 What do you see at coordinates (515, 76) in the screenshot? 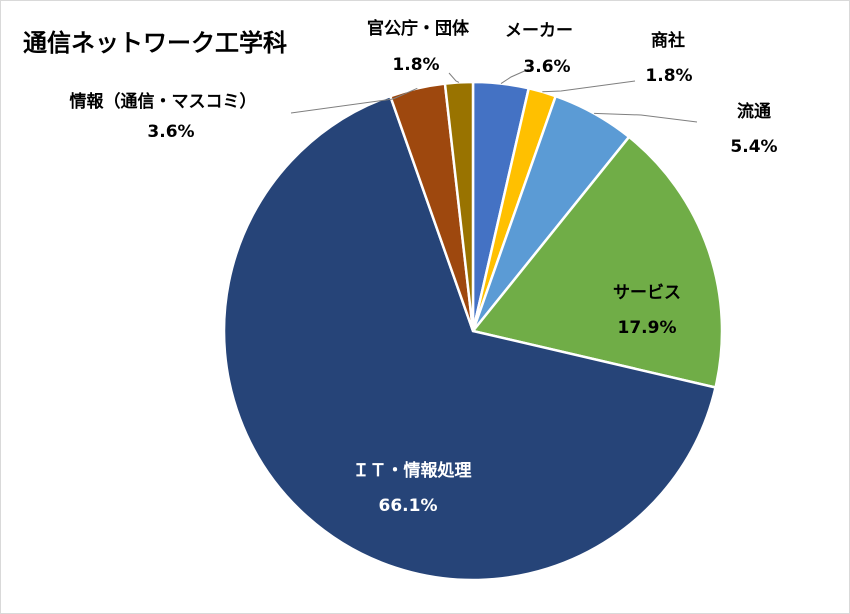
I see `slice-1-leader-line` at bounding box center [515, 76].